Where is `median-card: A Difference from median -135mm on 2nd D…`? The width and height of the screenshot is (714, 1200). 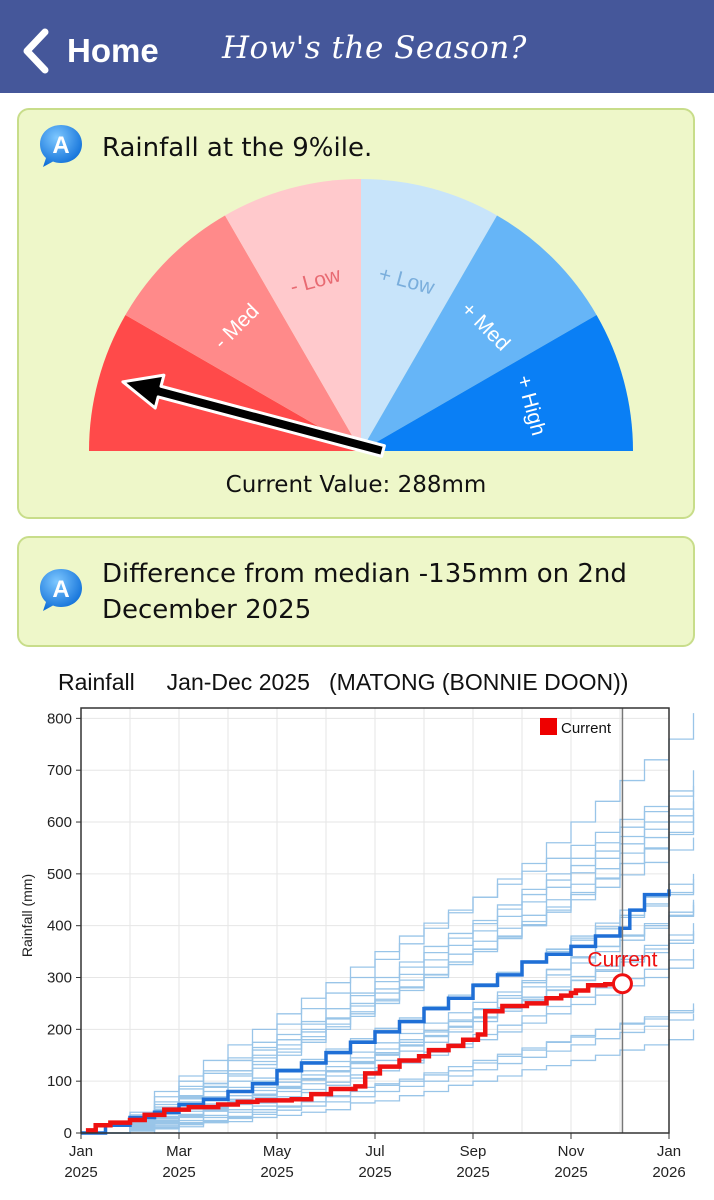 median-card: A Difference from median -135mm on 2nd D… is located at coordinates (356, 591).